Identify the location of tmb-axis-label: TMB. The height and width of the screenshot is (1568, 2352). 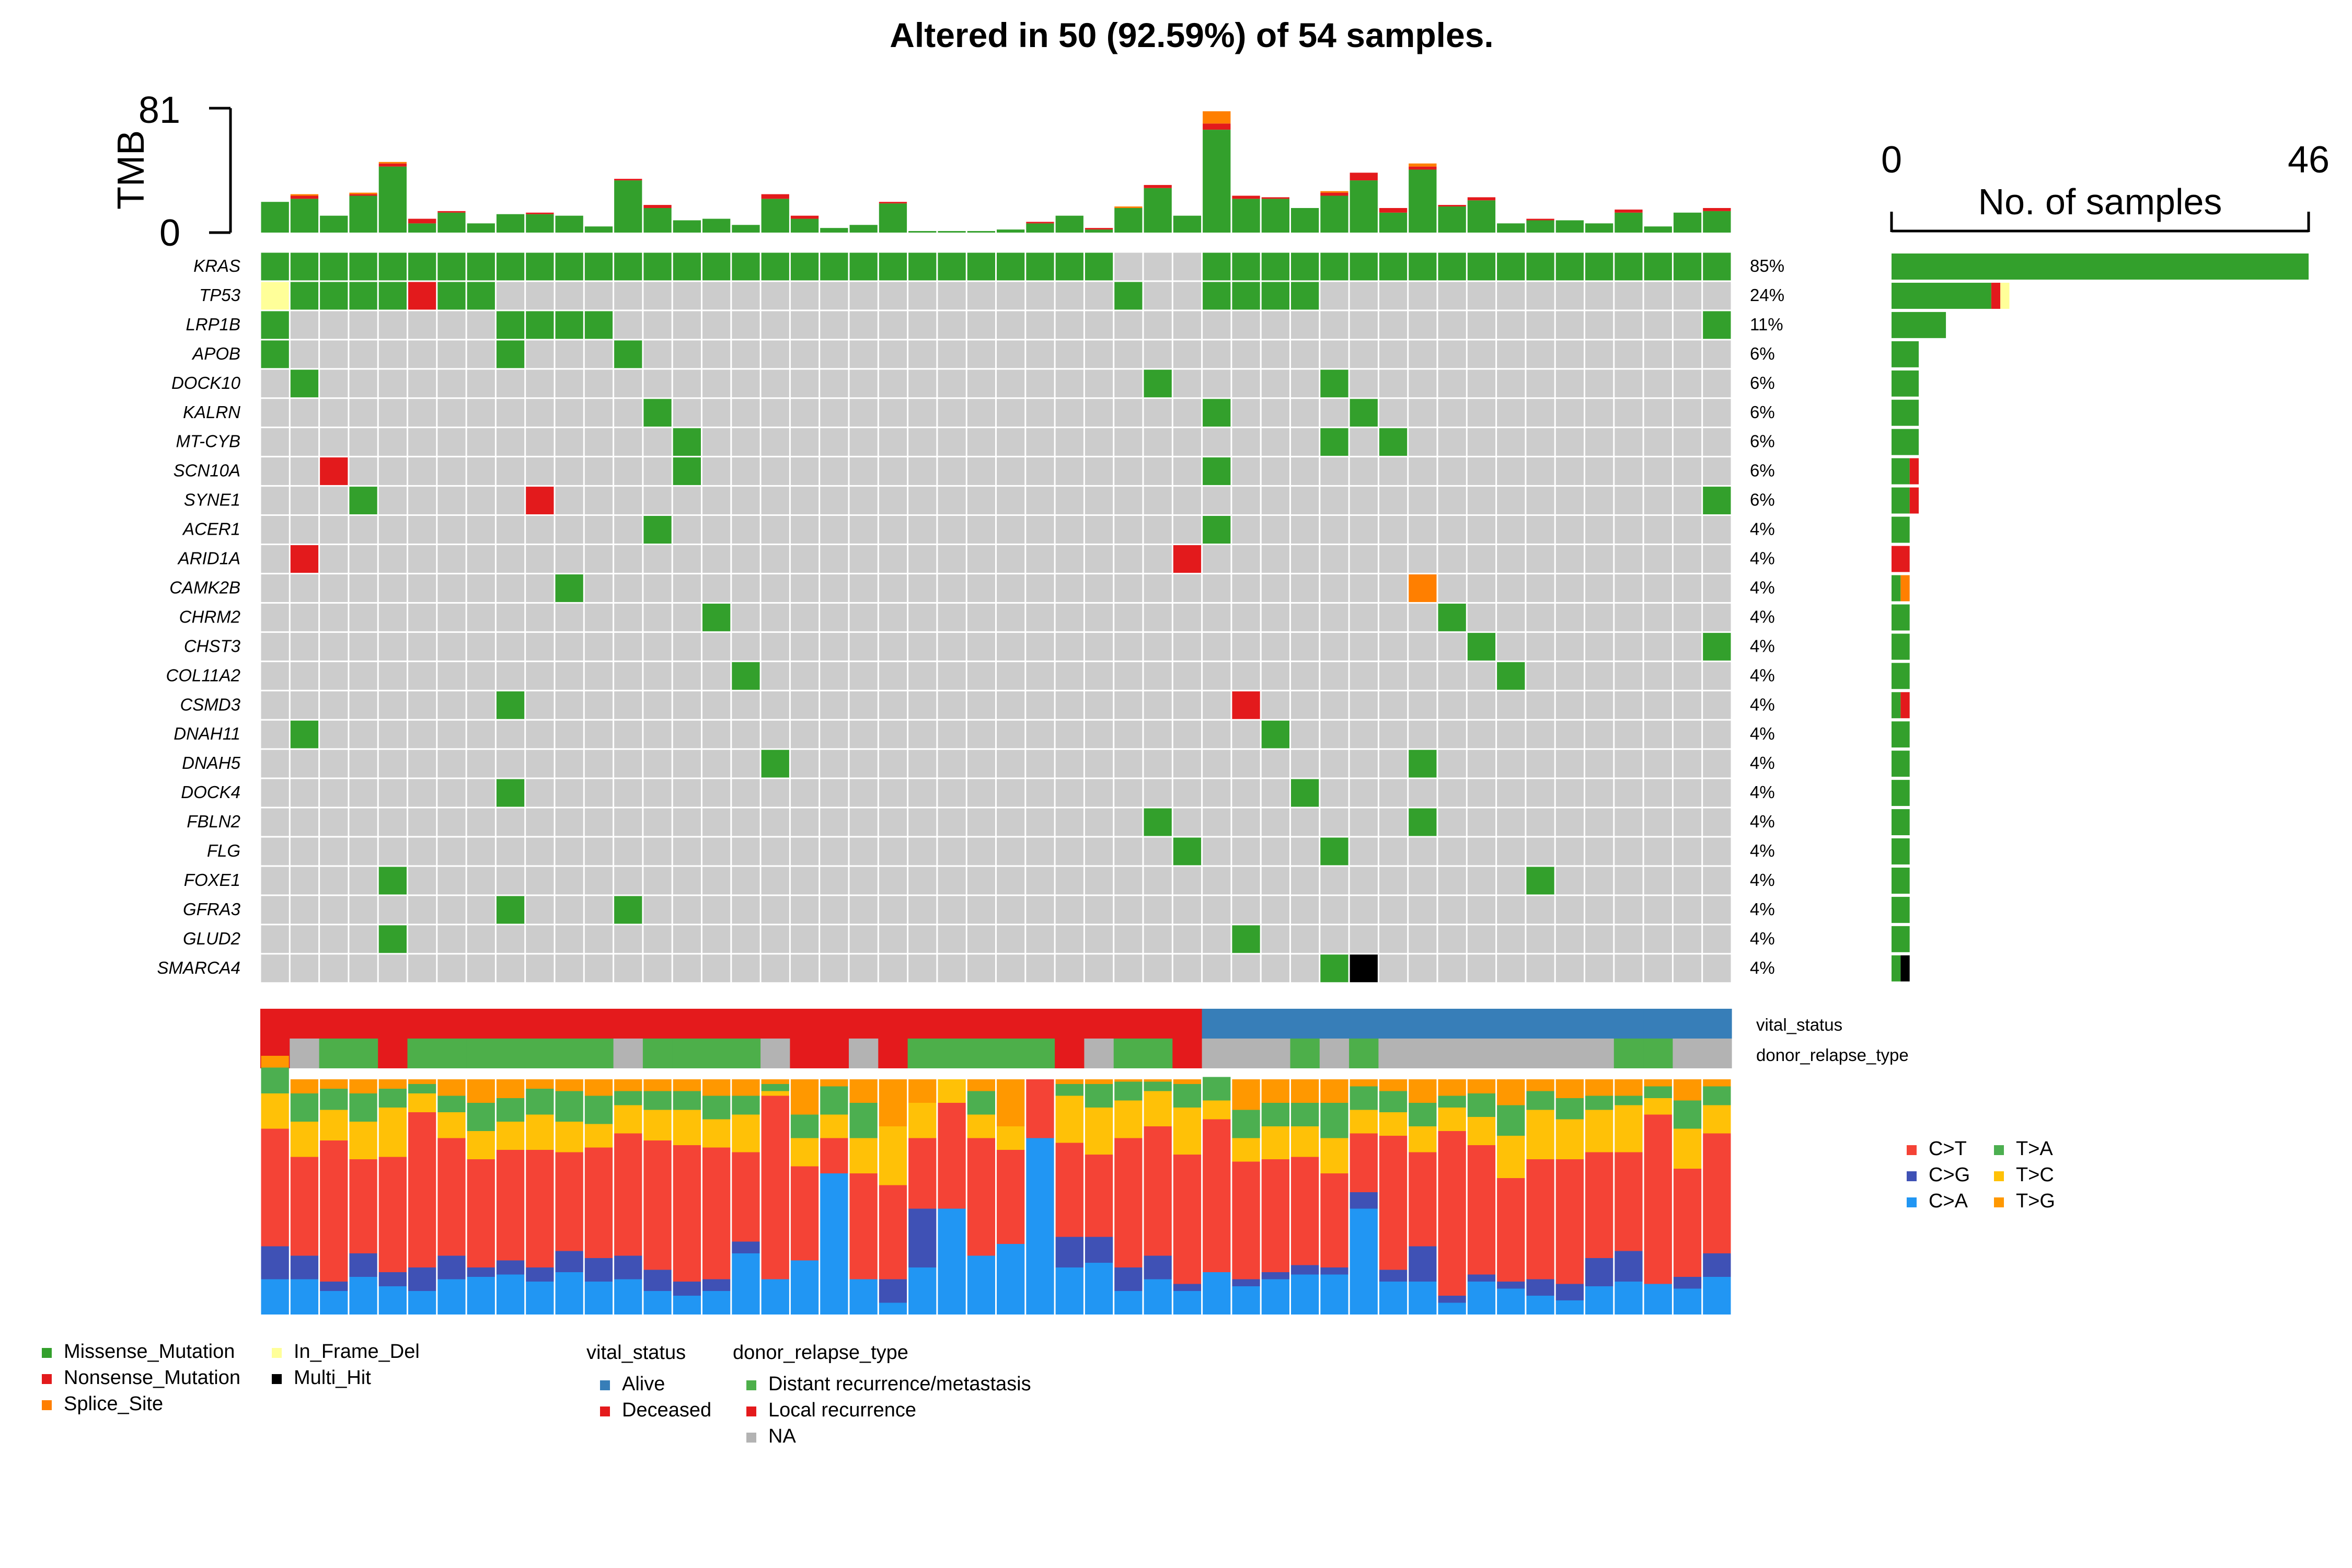
(131, 170).